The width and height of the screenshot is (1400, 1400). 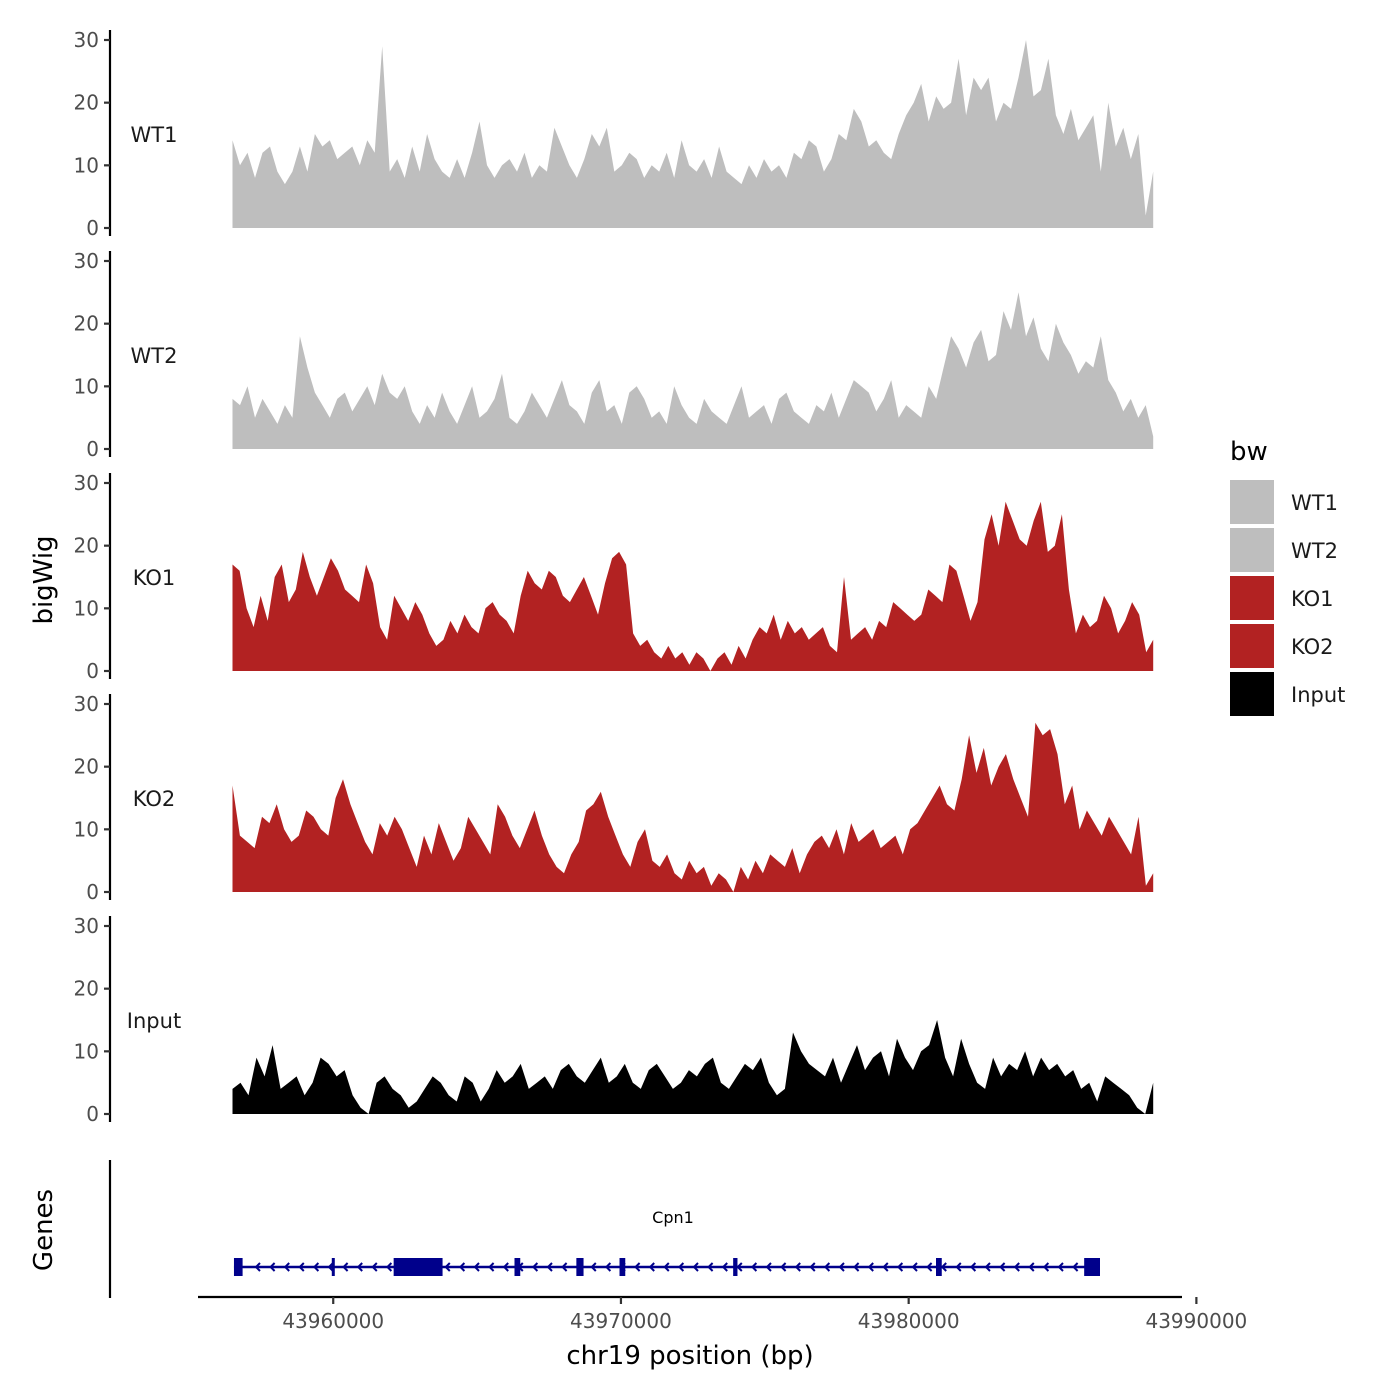 I want to click on track-wt2: 0 10 20 30 WT2, so click(x=614, y=355).